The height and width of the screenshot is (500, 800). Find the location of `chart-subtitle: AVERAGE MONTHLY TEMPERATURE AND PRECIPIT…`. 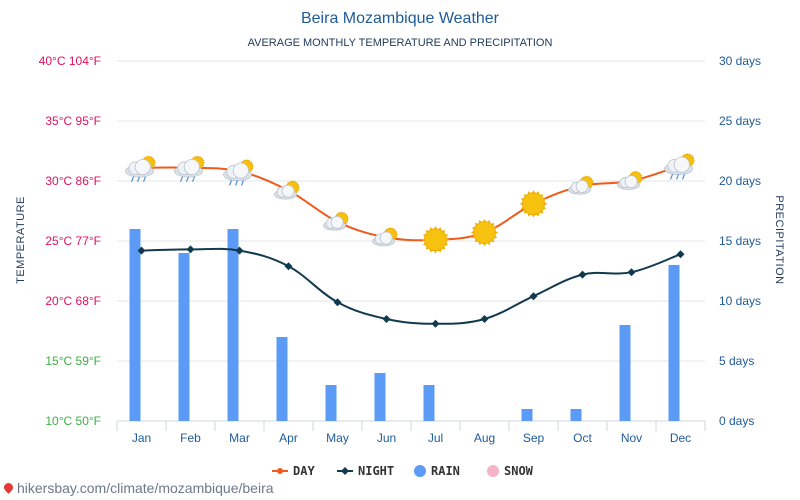

chart-subtitle: AVERAGE MONTHLY TEMPERATURE AND PRECIPIT… is located at coordinates (400, 43).